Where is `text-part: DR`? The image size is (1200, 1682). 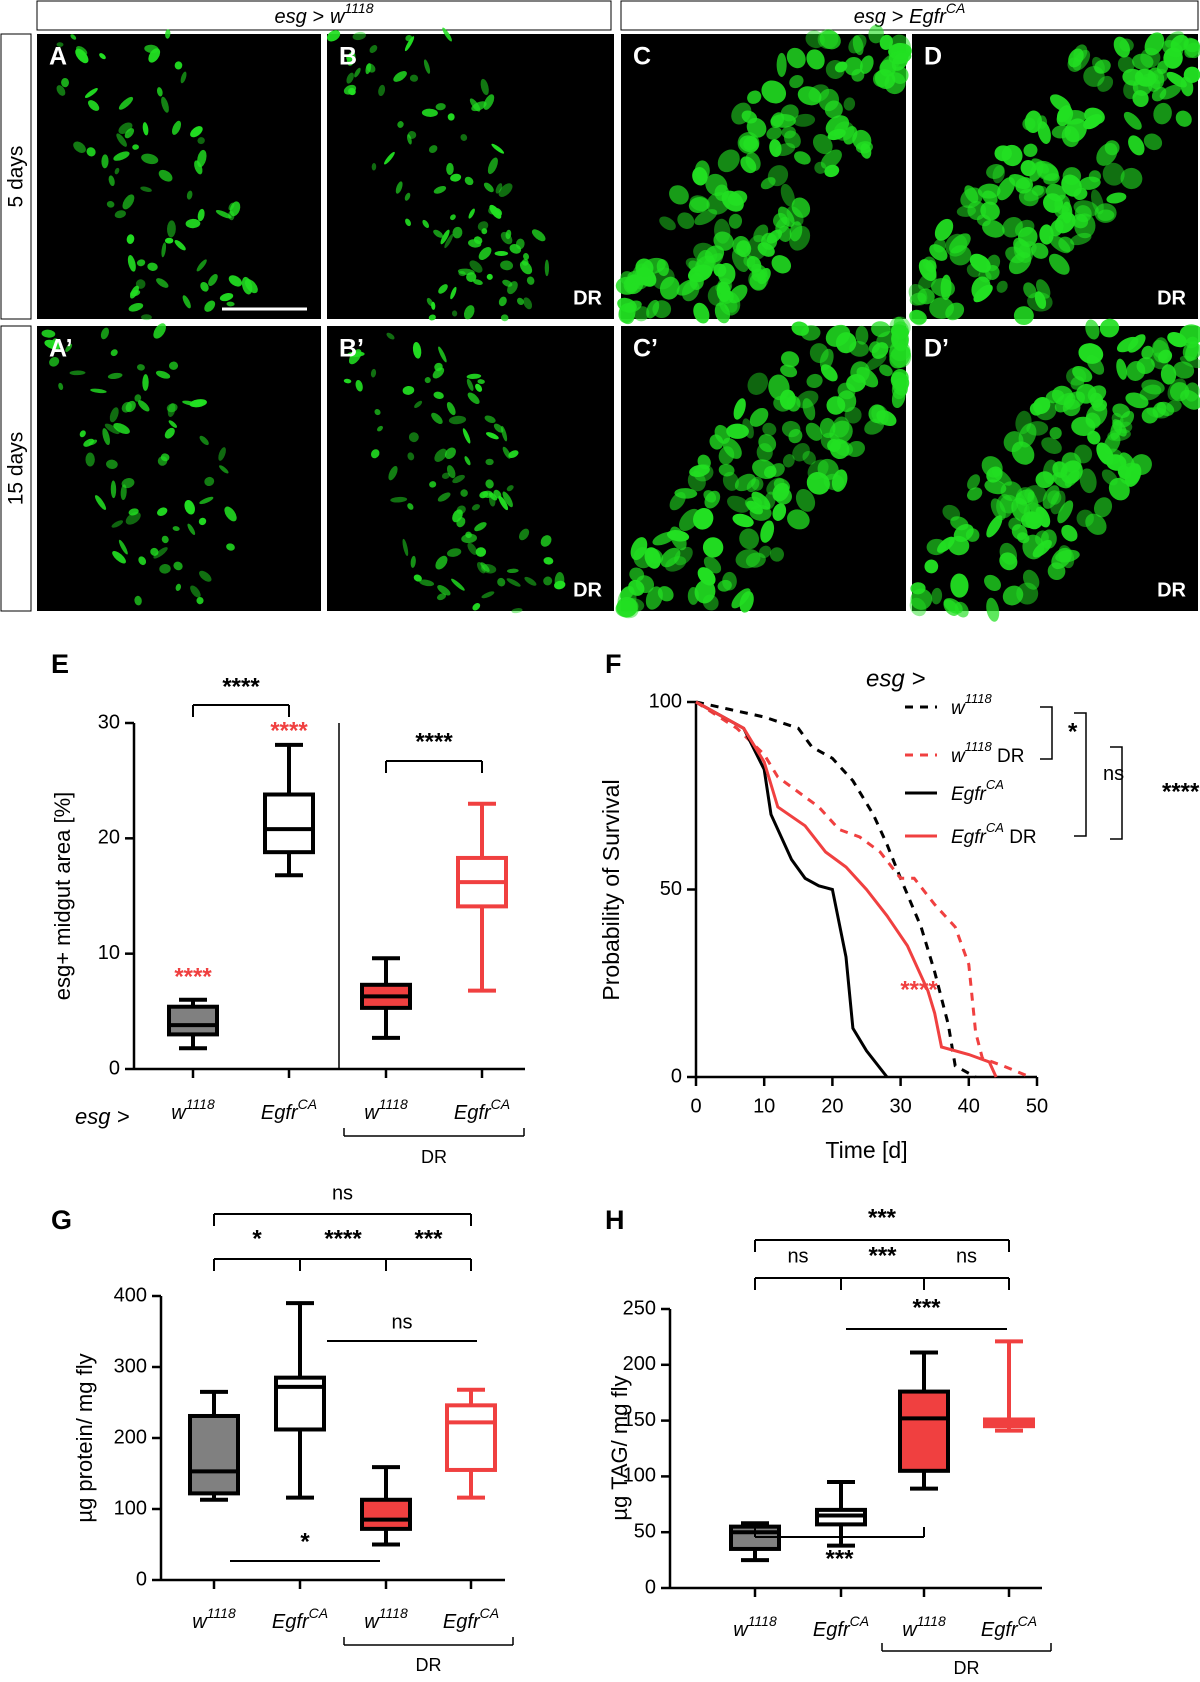 text-part: DR is located at coordinates (1008, 756).